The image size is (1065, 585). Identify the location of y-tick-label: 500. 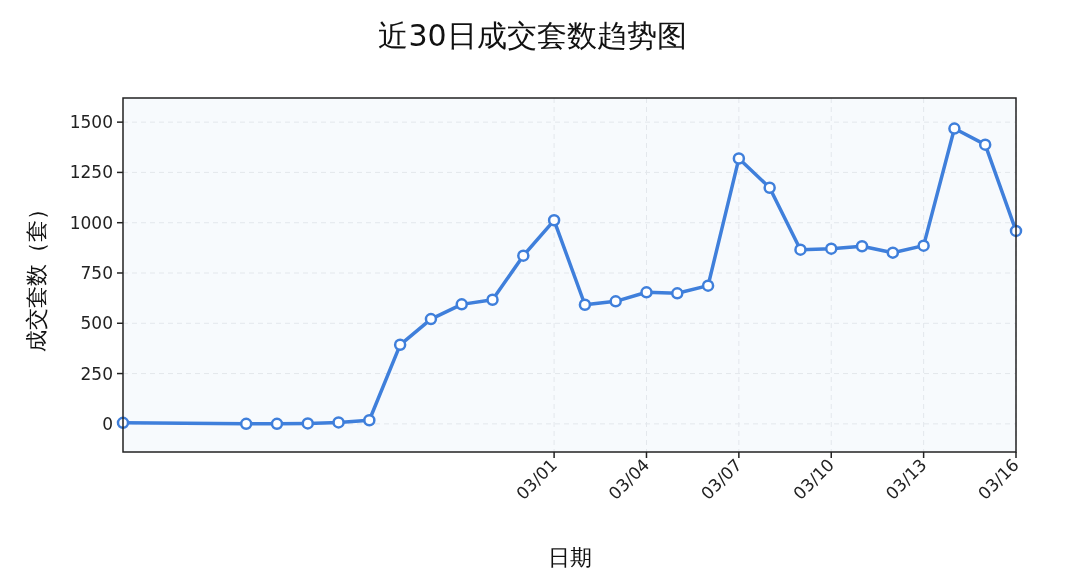
(96, 323).